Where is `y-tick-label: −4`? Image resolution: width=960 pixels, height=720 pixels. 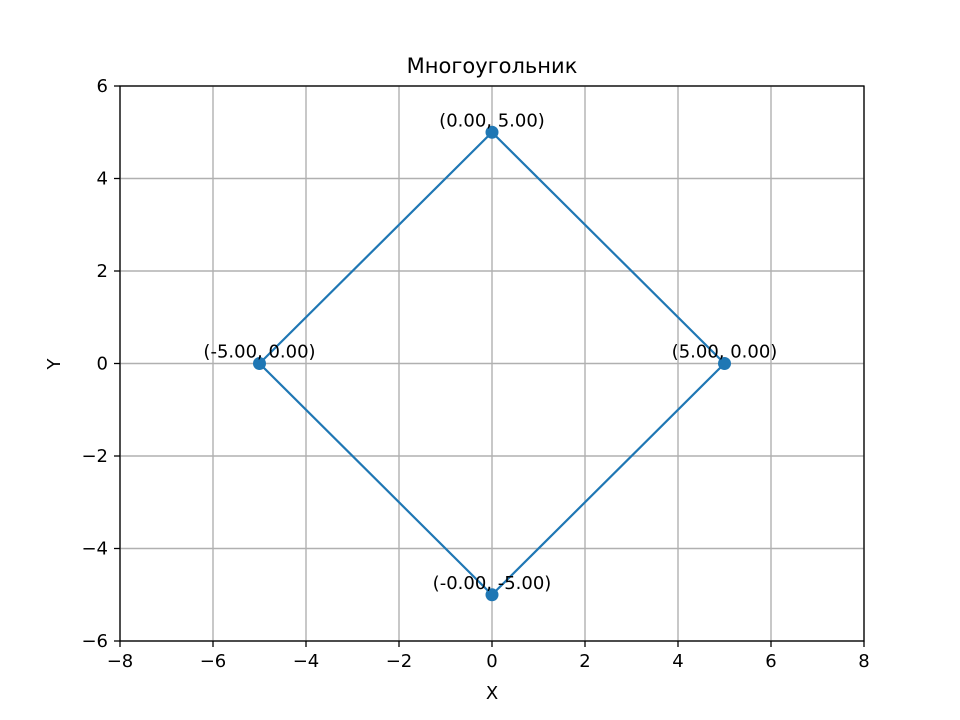
y-tick-label: −4 is located at coordinates (94, 549).